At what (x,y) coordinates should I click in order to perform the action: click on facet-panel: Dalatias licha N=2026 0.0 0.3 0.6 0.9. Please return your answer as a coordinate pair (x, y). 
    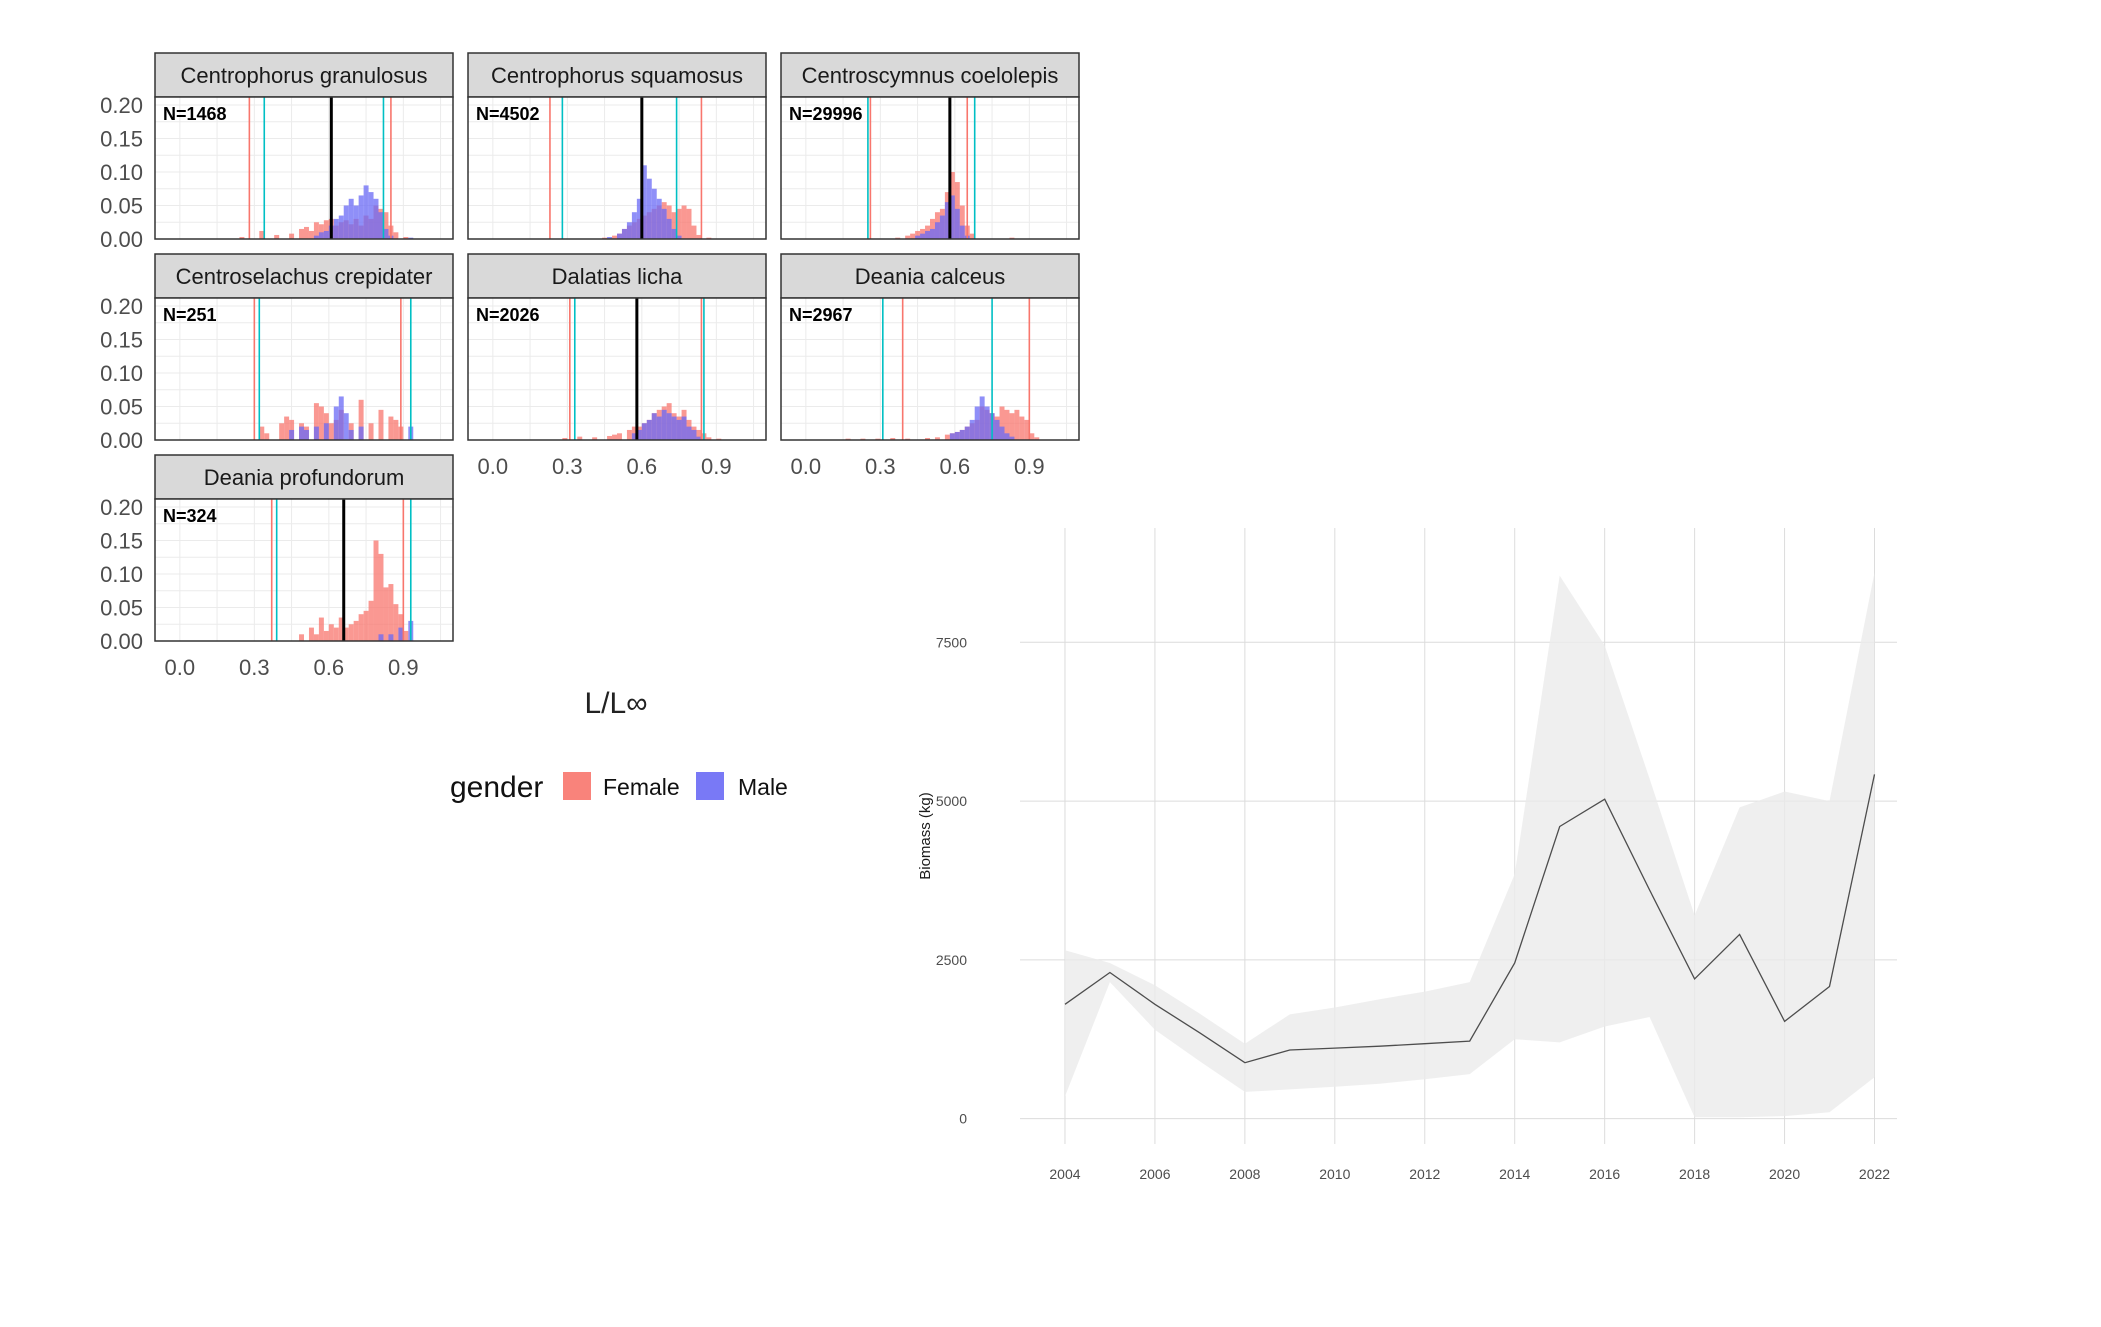
    Looking at the image, I should click on (617, 366).